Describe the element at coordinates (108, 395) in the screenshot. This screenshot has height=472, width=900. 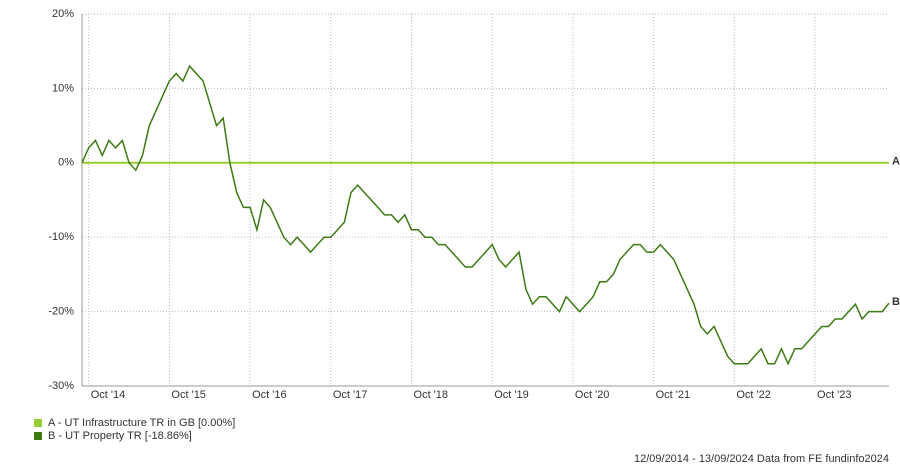
I see `x-tick-label: Oct '14` at that location.